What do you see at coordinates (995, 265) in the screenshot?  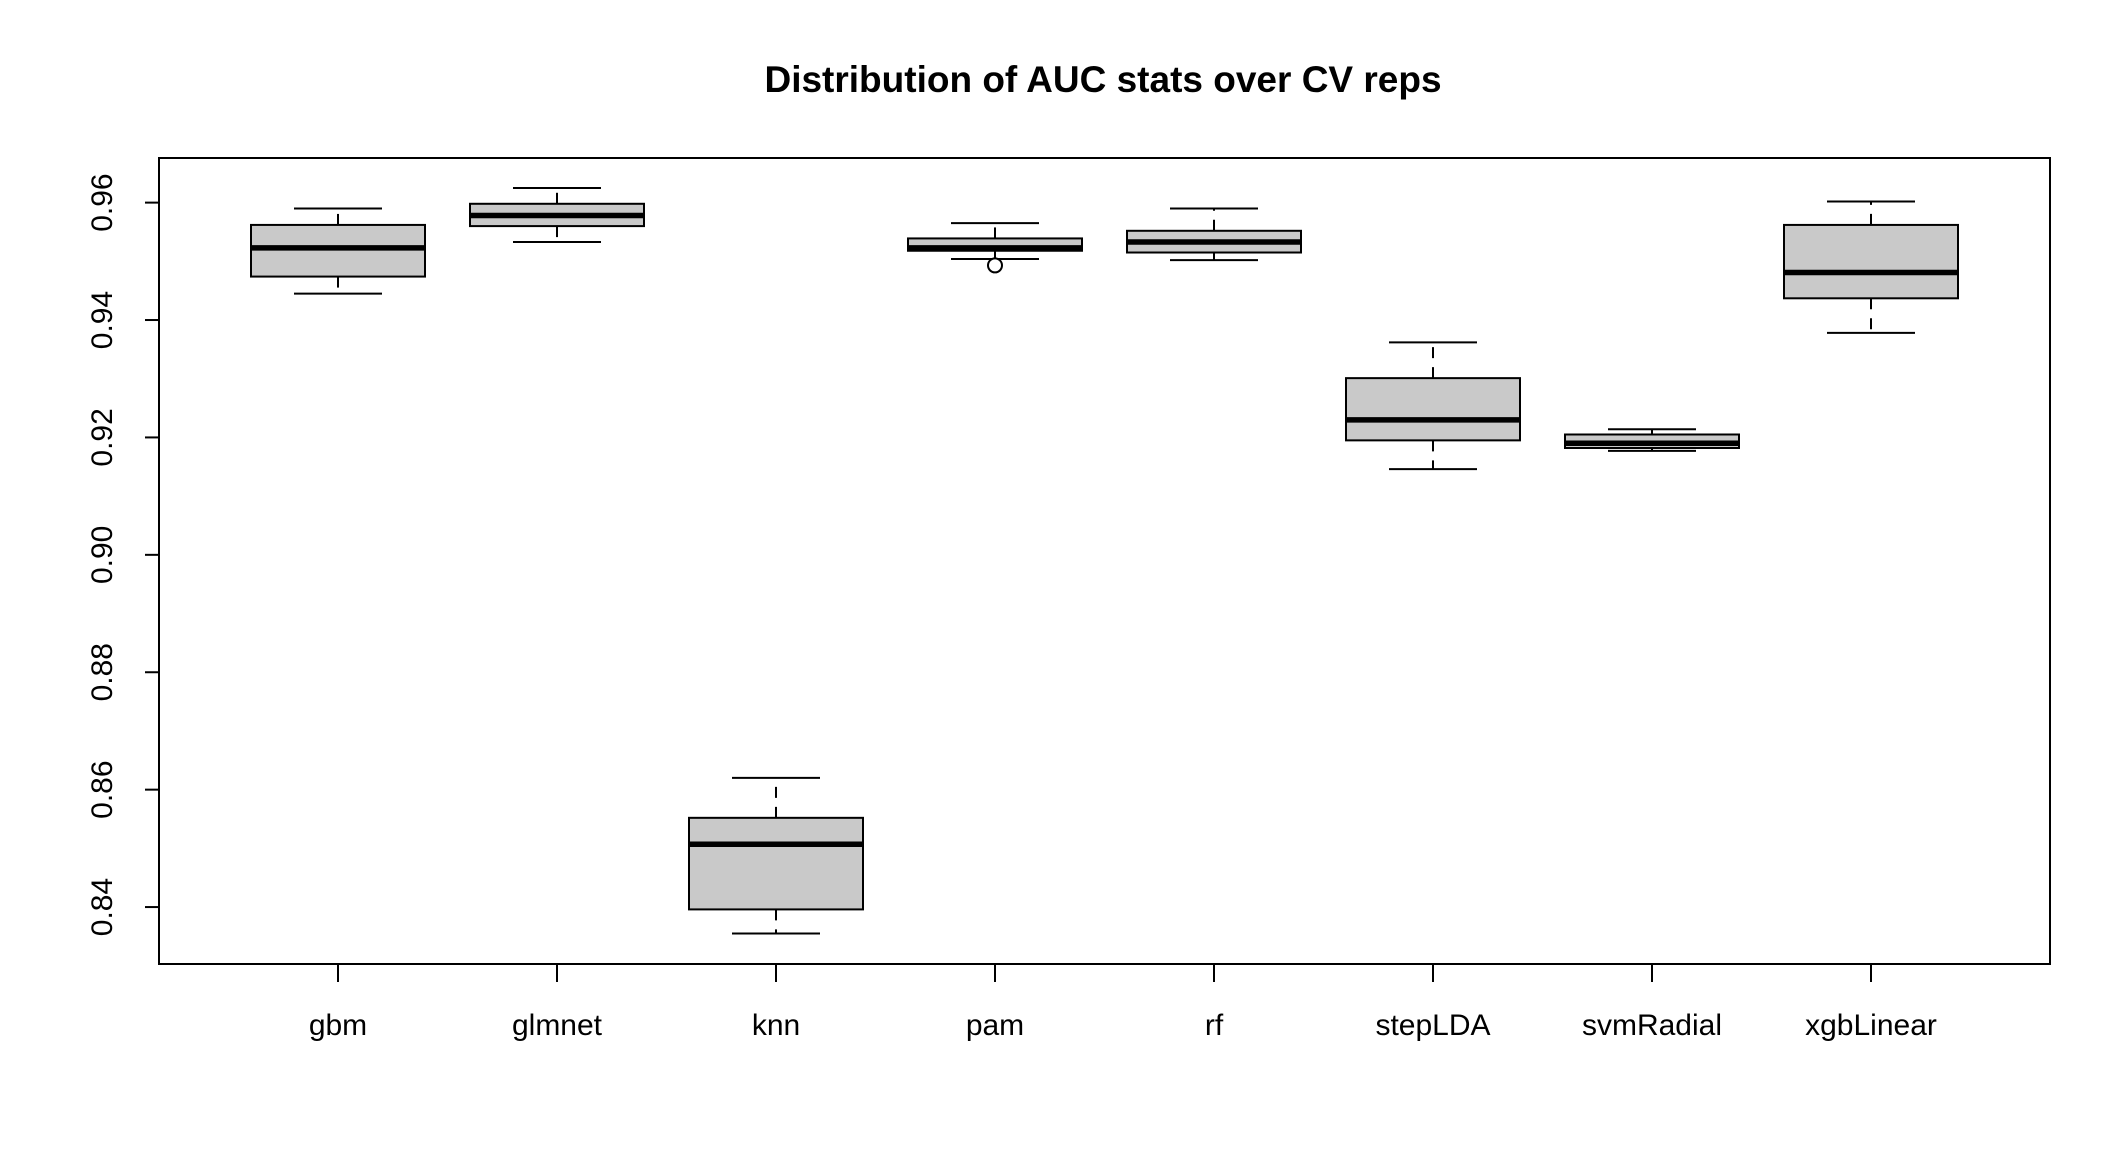 I see `outlier-point` at bounding box center [995, 265].